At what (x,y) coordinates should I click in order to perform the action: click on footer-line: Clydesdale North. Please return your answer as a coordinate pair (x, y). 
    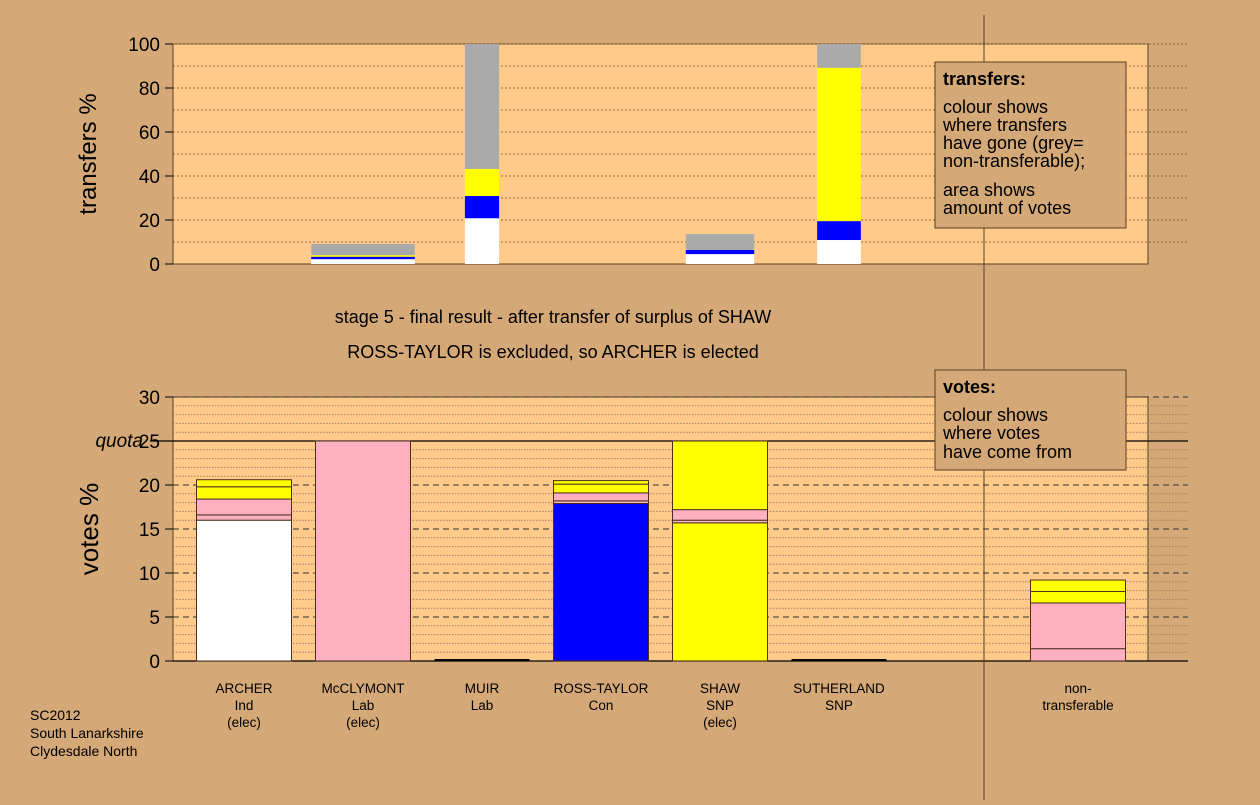
    Looking at the image, I should click on (83, 751).